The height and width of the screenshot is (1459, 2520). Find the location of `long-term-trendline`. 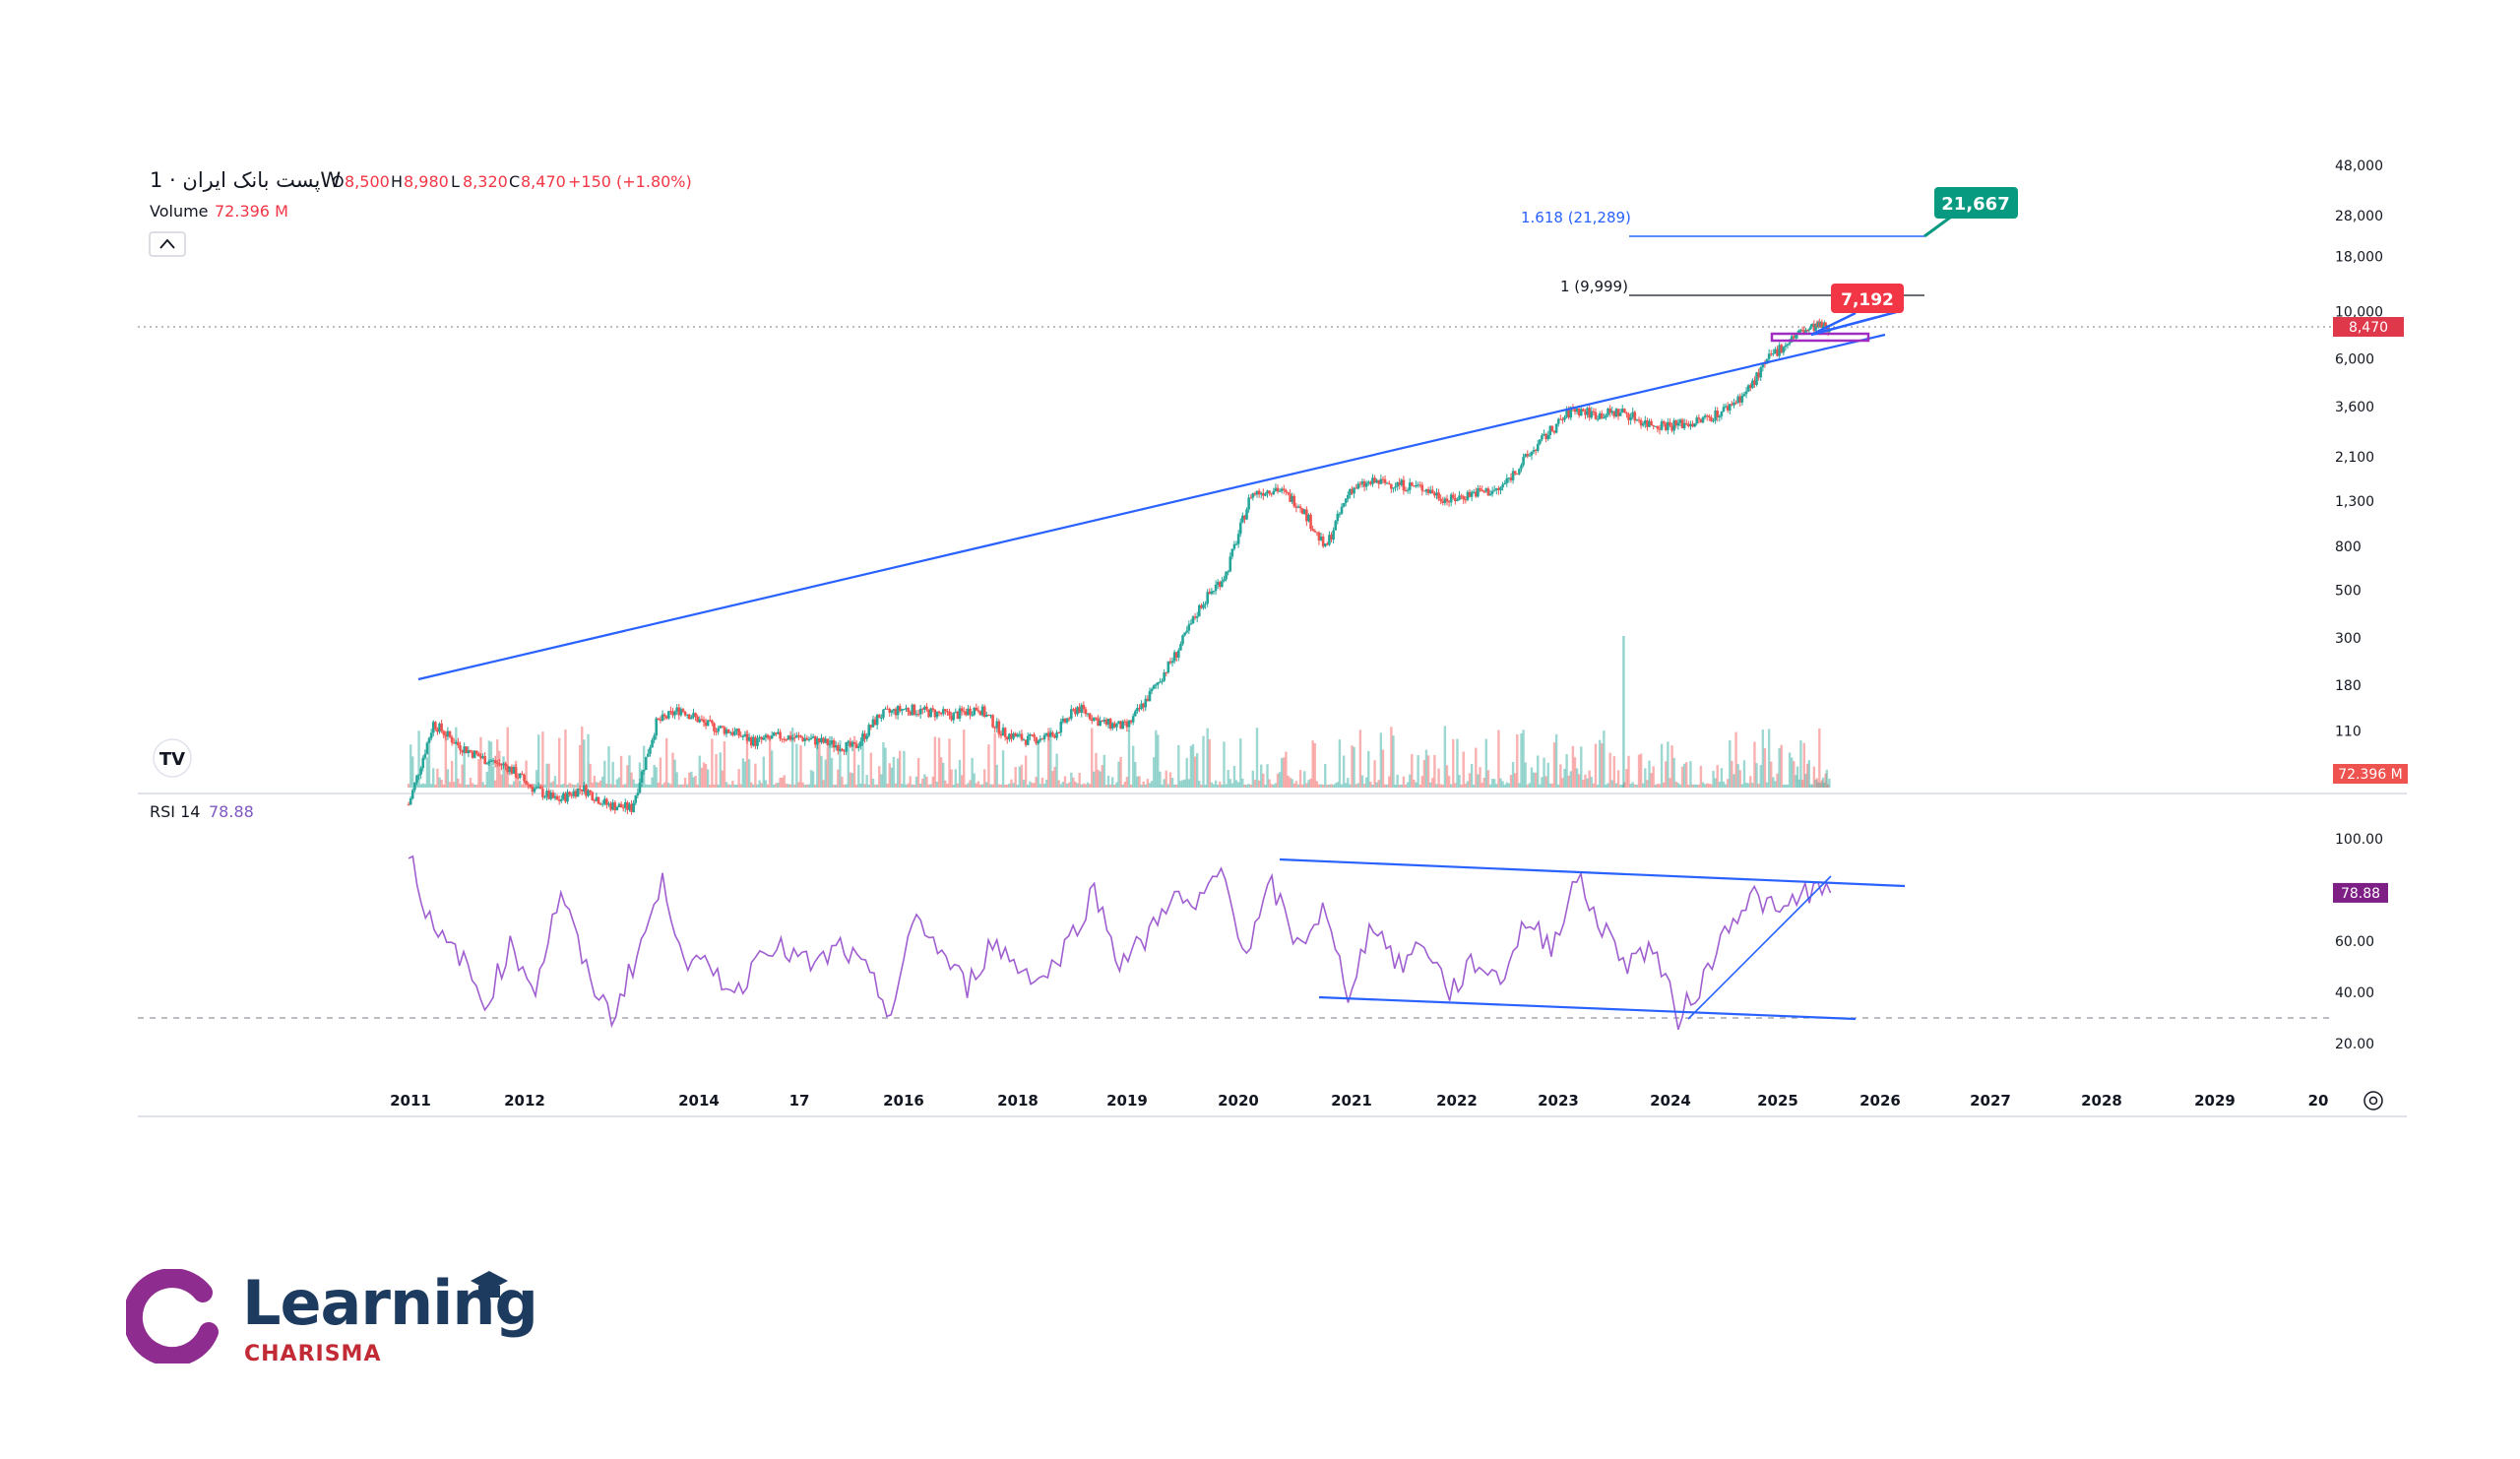

long-term-trendline is located at coordinates (1151, 507).